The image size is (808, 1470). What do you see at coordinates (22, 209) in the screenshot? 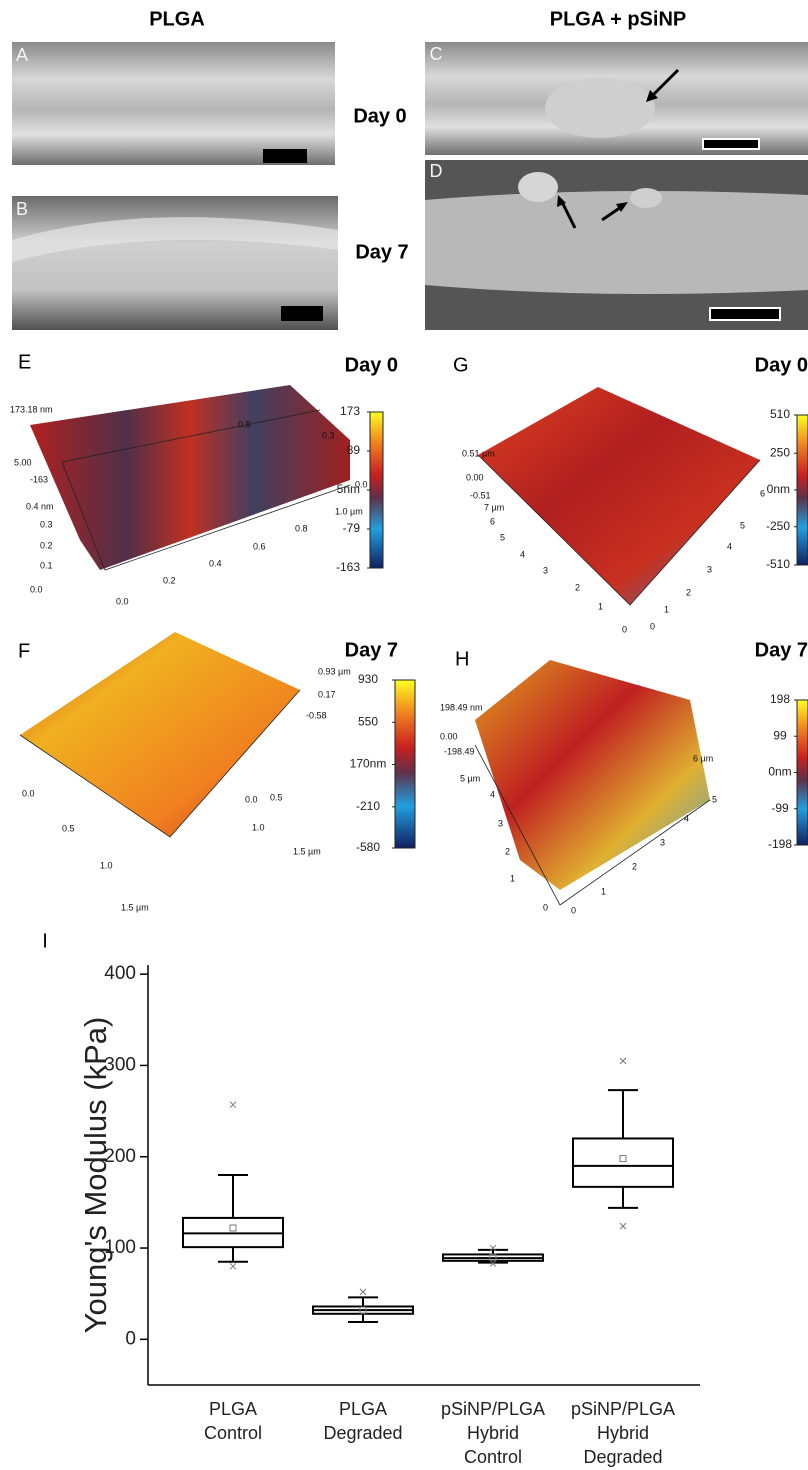
I see `panel-label: B` at bounding box center [22, 209].